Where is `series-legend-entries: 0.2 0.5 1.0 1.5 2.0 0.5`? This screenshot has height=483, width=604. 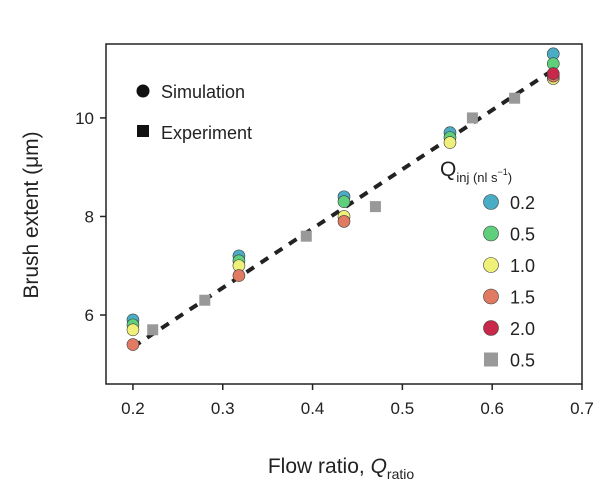
series-legend-entries: 0.2 0.5 1.0 1.5 2.0 0.5 is located at coordinates (509, 282).